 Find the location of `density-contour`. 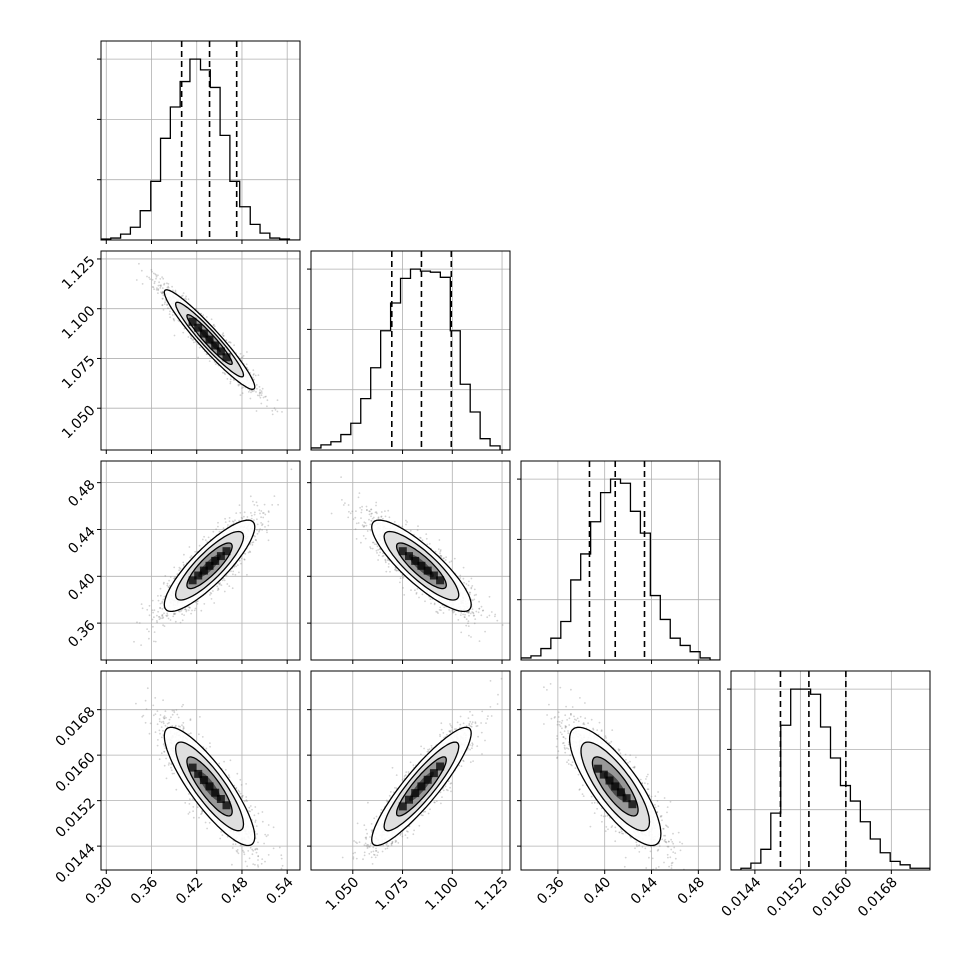

density-contour is located at coordinates (209, 339).